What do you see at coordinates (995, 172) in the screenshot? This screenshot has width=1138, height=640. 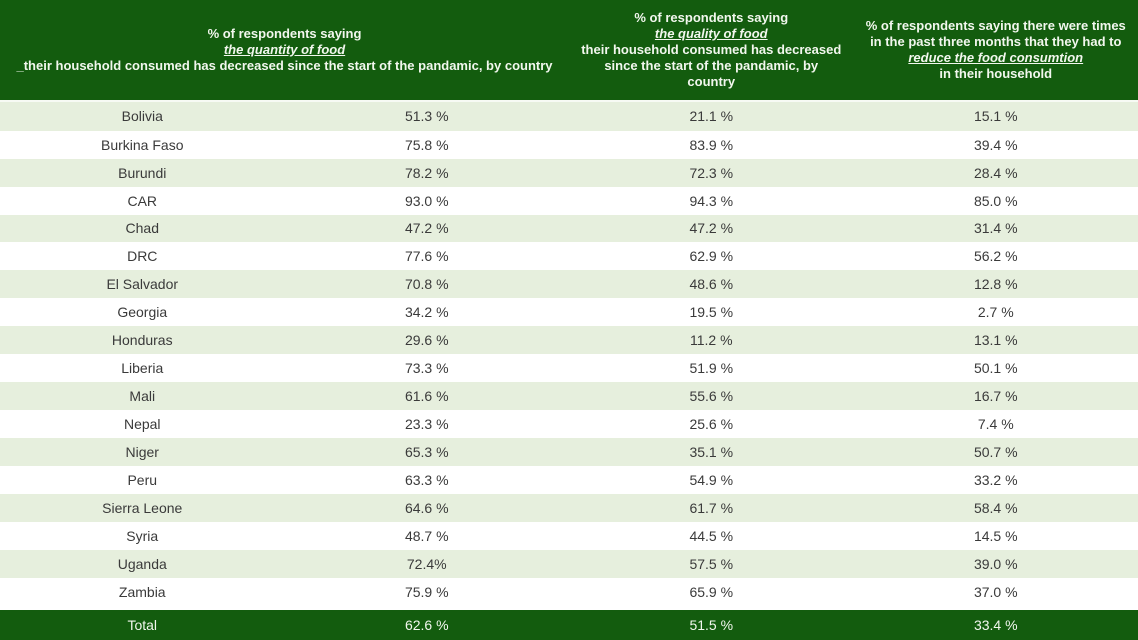 I see `reduce-value-cell: 28.4 %` at bounding box center [995, 172].